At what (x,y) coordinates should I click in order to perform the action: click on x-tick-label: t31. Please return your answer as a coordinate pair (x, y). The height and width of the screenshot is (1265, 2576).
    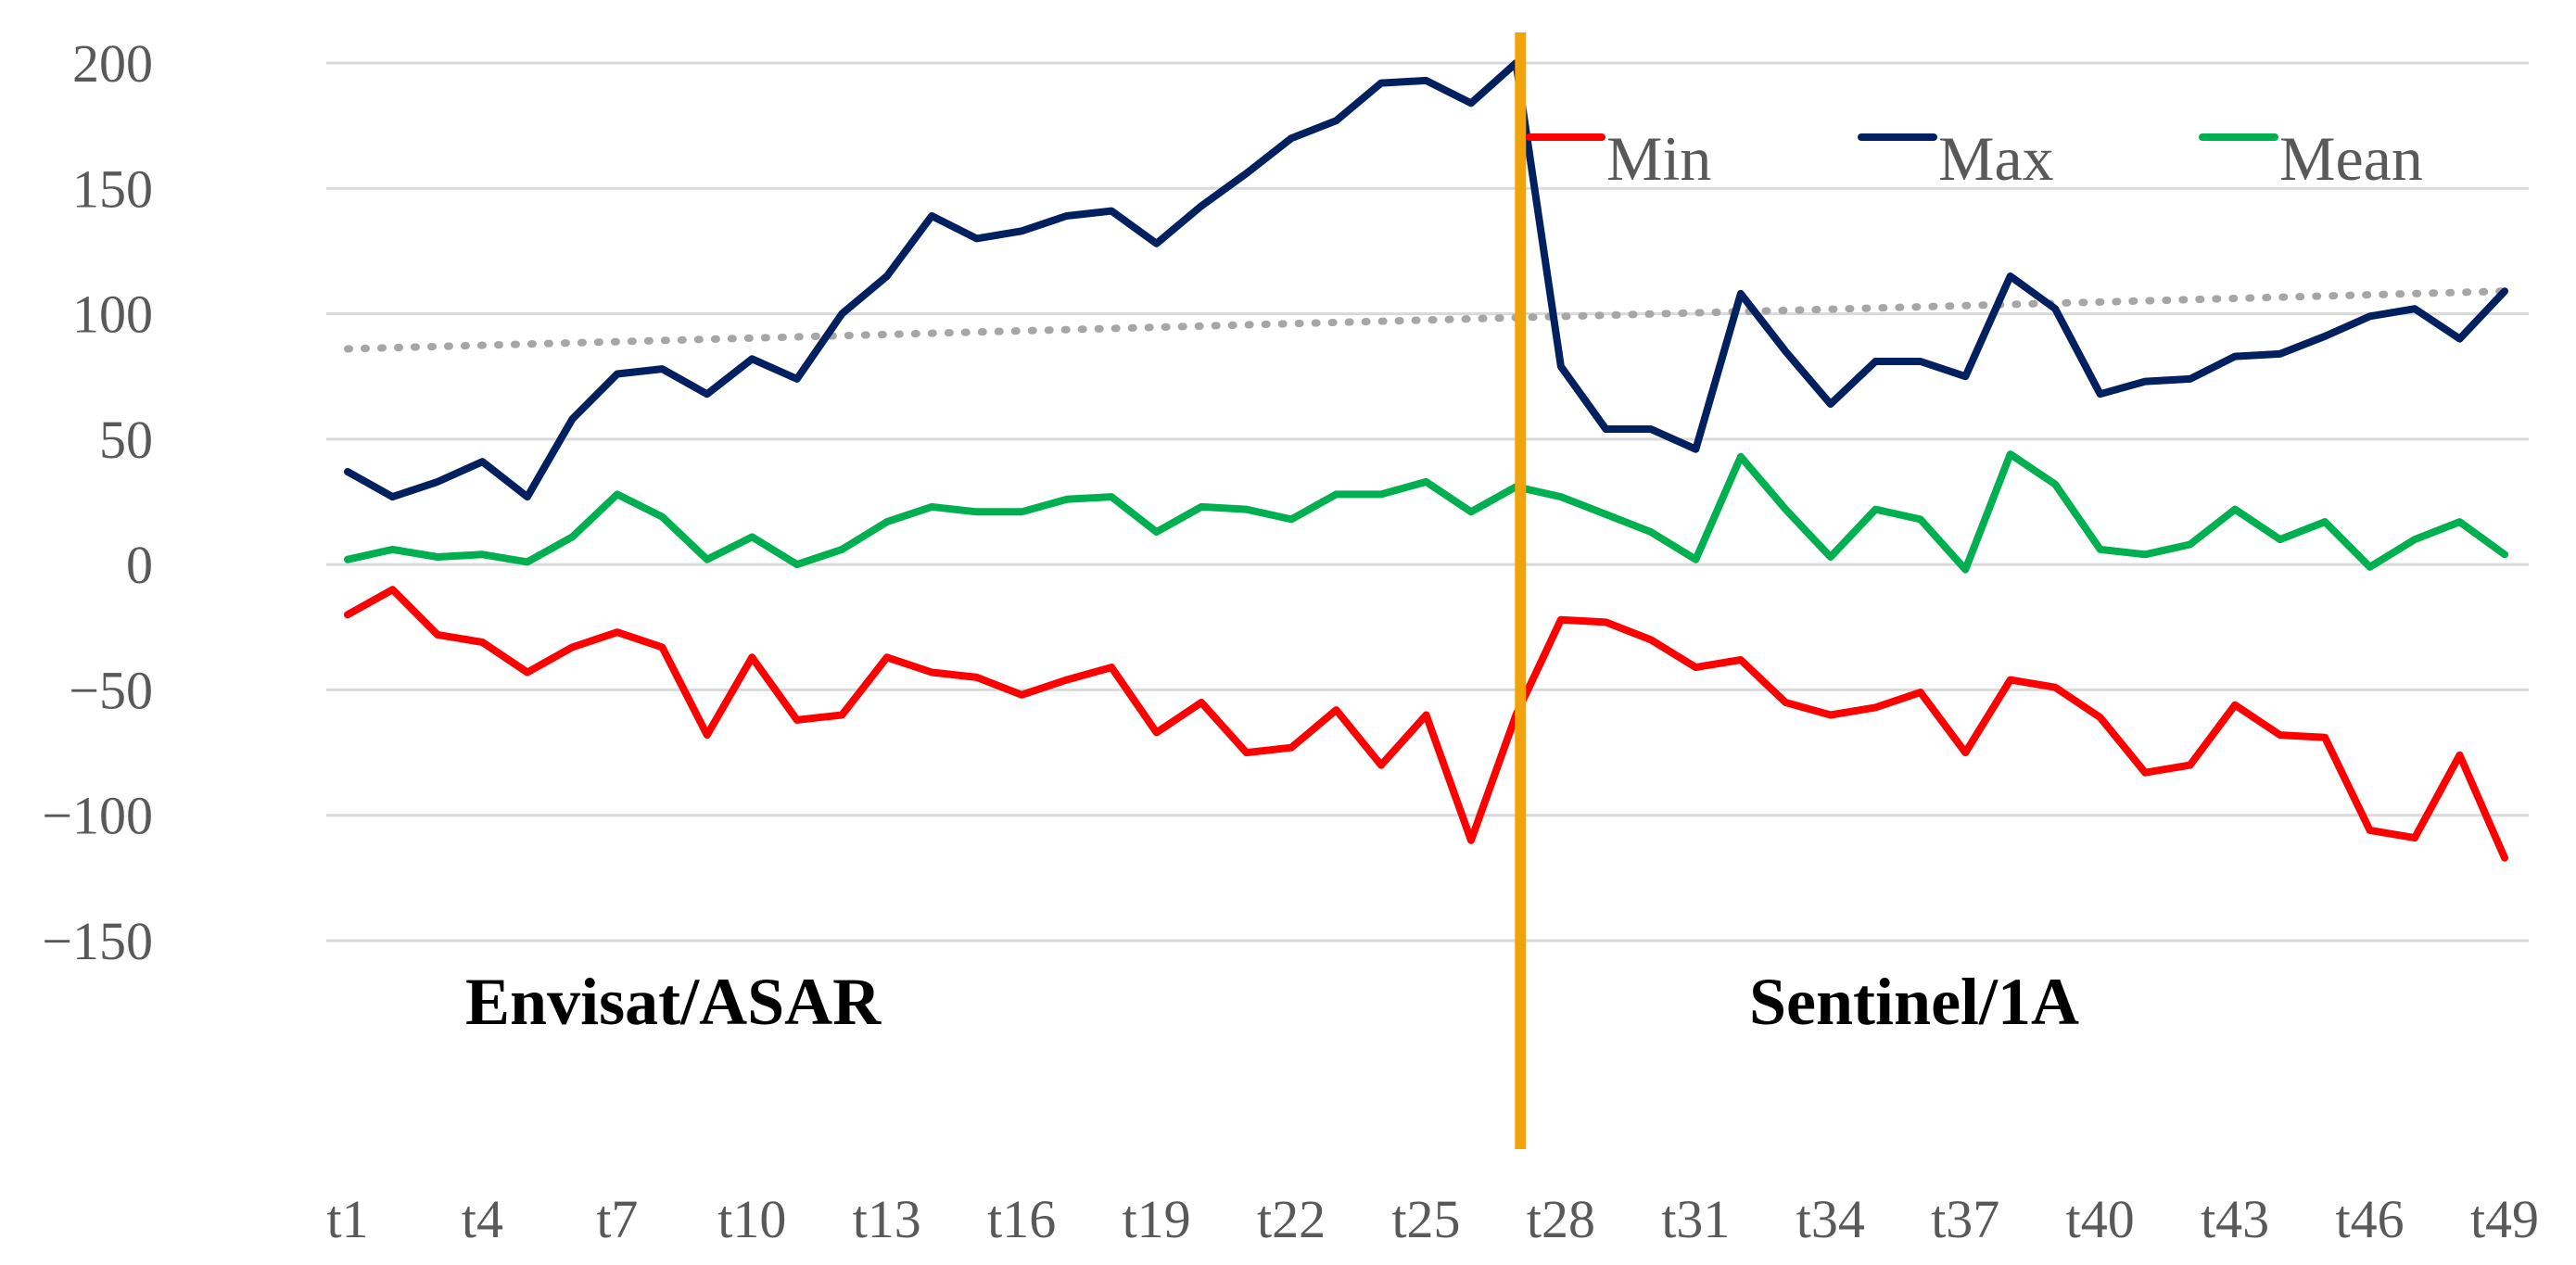
    Looking at the image, I should click on (1695, 1219).